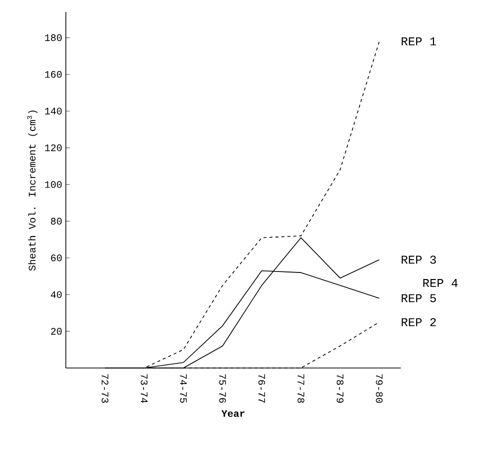  What do you see at coordinates (53, 111) in the screenshot?
I see `y-tick-label: 140` at bounding box center [53, 111].